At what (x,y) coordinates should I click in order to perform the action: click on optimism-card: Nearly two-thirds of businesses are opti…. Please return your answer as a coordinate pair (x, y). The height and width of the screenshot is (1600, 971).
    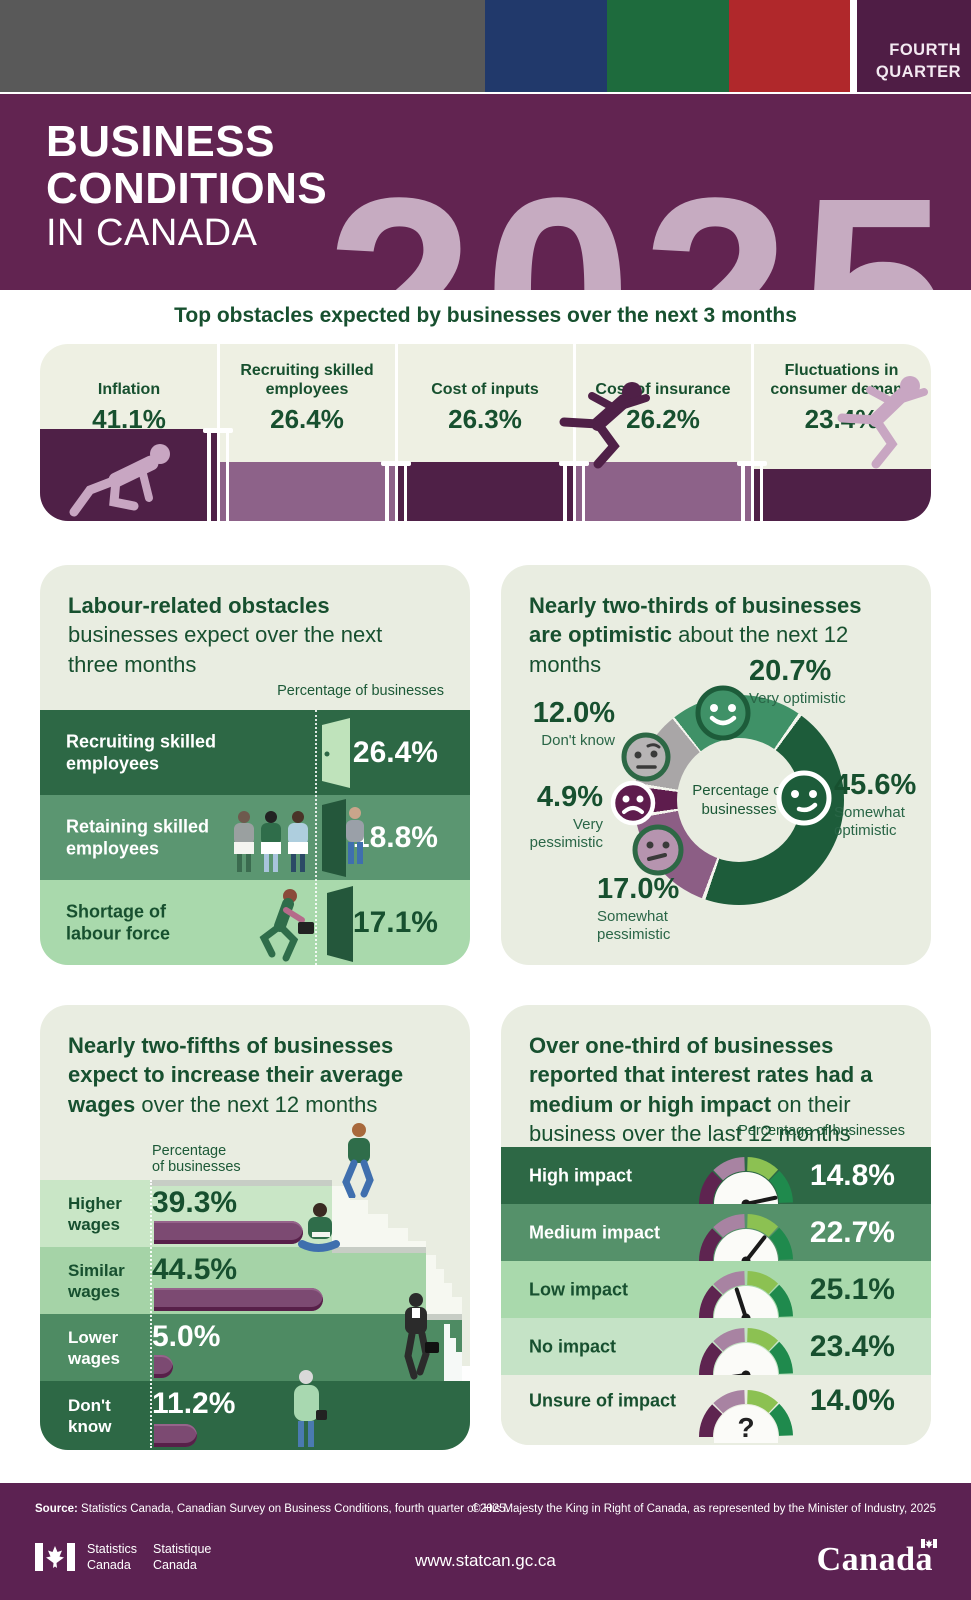
    Looking at the image, I should click on (716, 765).